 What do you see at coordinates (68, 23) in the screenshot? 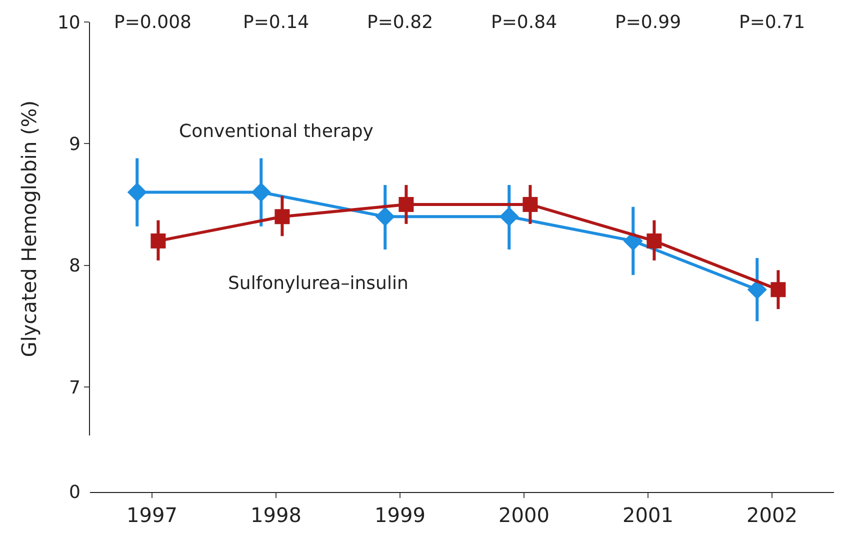
I see `y-tick-label: 10` at bounding box center [68, 23].